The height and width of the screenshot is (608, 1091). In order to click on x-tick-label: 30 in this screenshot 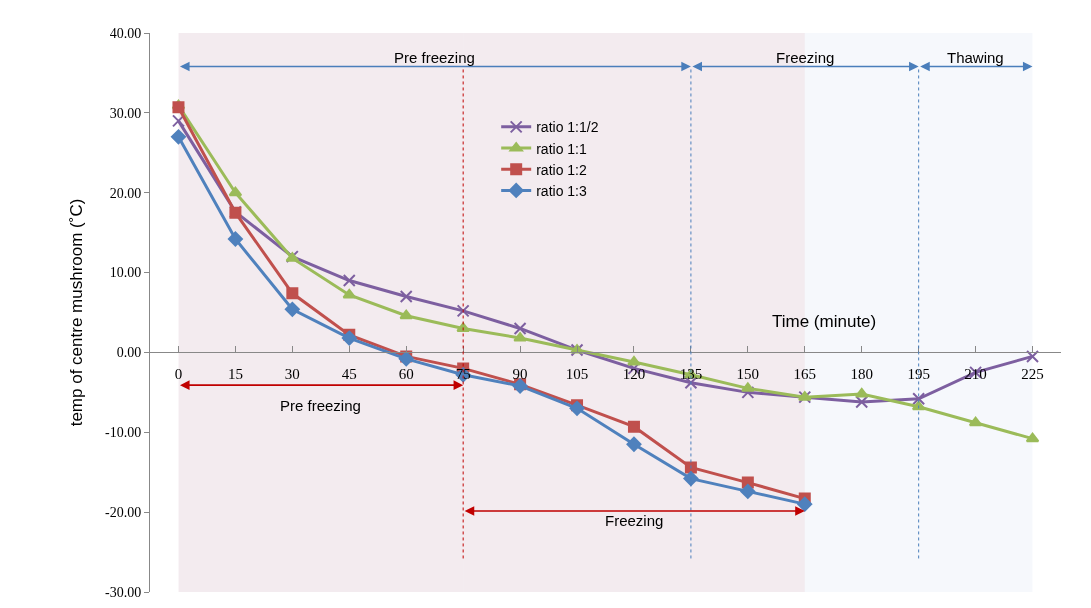, I will do `click(292, 374)`.